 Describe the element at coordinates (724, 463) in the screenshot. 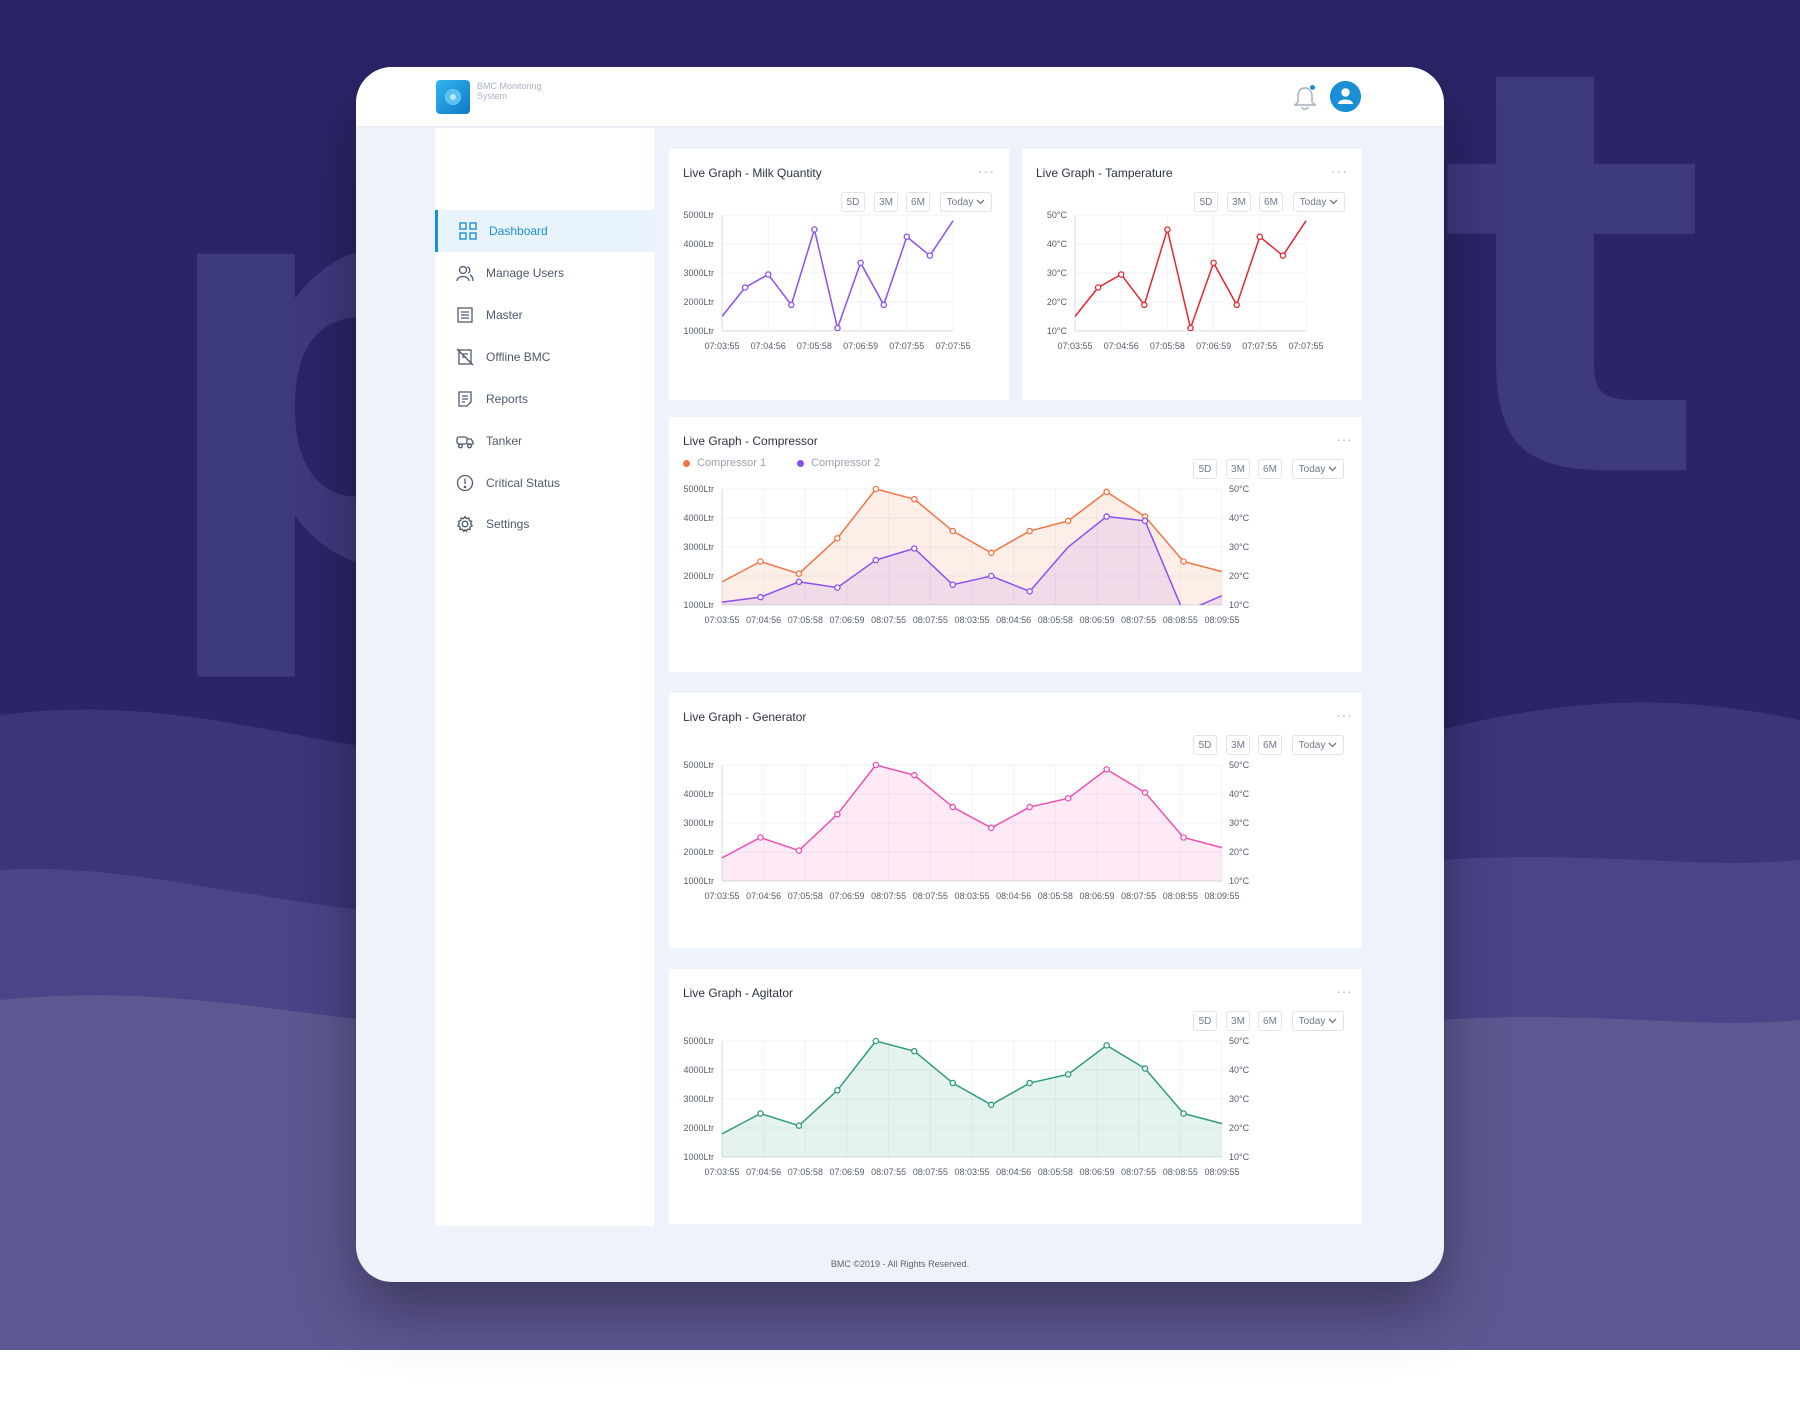

I see `legend-compressor-1: Compressor 1` at that location.